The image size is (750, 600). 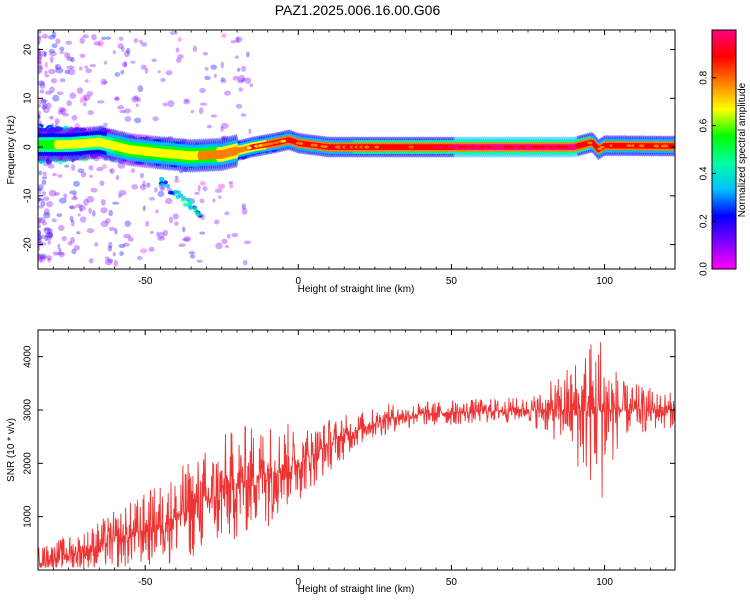 What do you see at coordinates (299, 582) in the screenshot?
I see `snr-x-tick-label: 0` at bounding box center [299, 582].